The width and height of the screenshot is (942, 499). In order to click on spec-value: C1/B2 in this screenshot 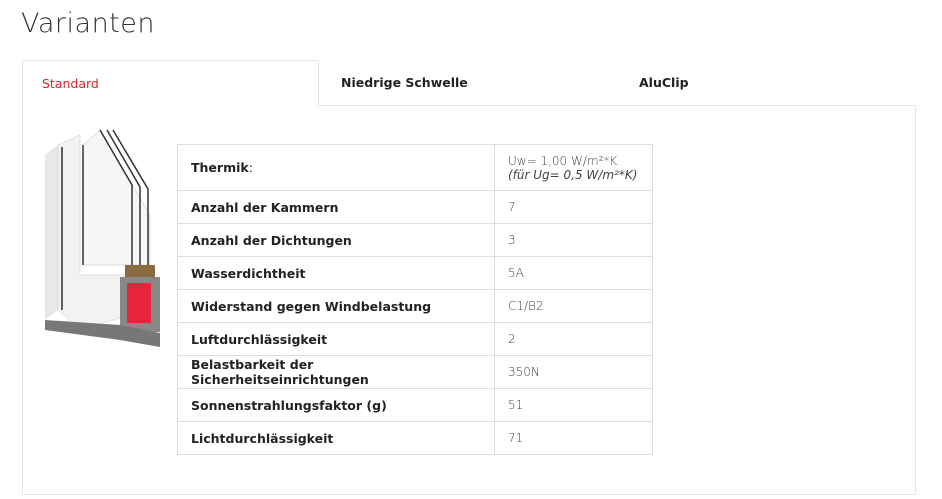, I will do `click(573, 306)`.